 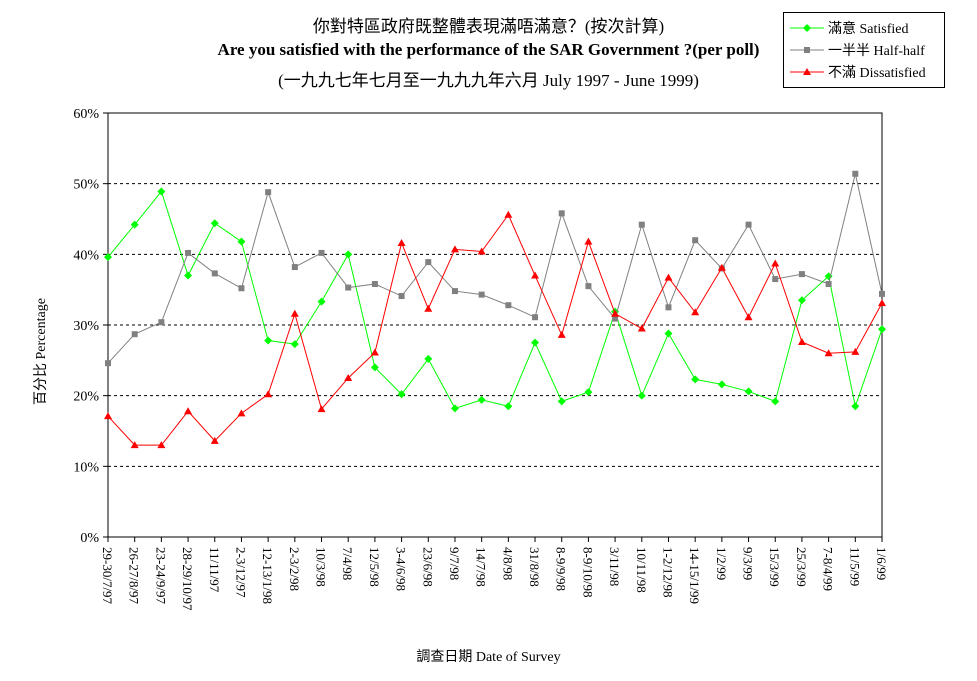 What do you see at coordinates (828, 569) in the screenshot?
I see `x-tick-label: 7-8/4/99` at bounding box center [828, 569].